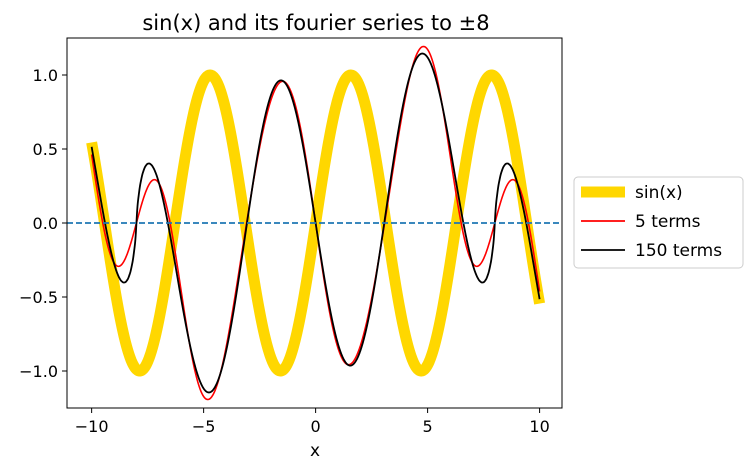 The height and width of the screenshot is (470, 752). Describe the element at coordinates (45, 149) in the screenshot. I see `y-tick-label: 0.5` at that location.